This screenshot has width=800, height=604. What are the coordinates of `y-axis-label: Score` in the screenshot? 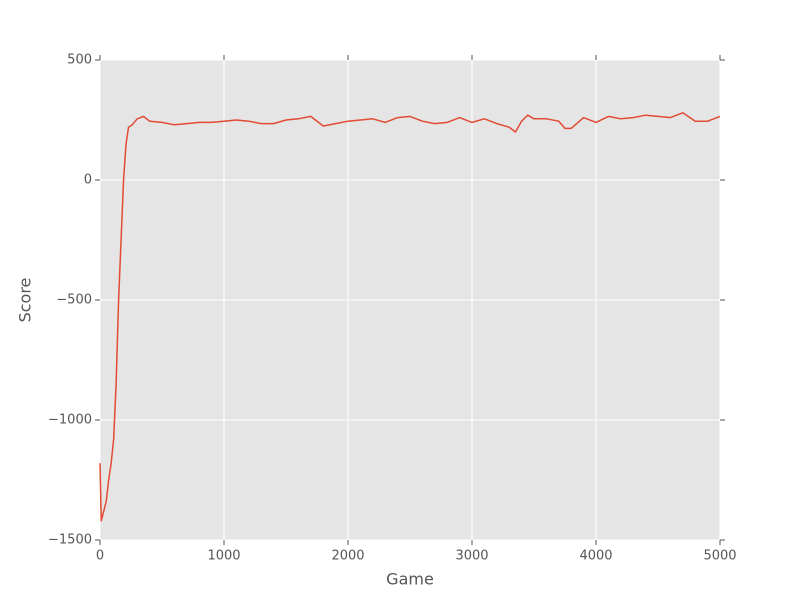 It's located at (25, 300).